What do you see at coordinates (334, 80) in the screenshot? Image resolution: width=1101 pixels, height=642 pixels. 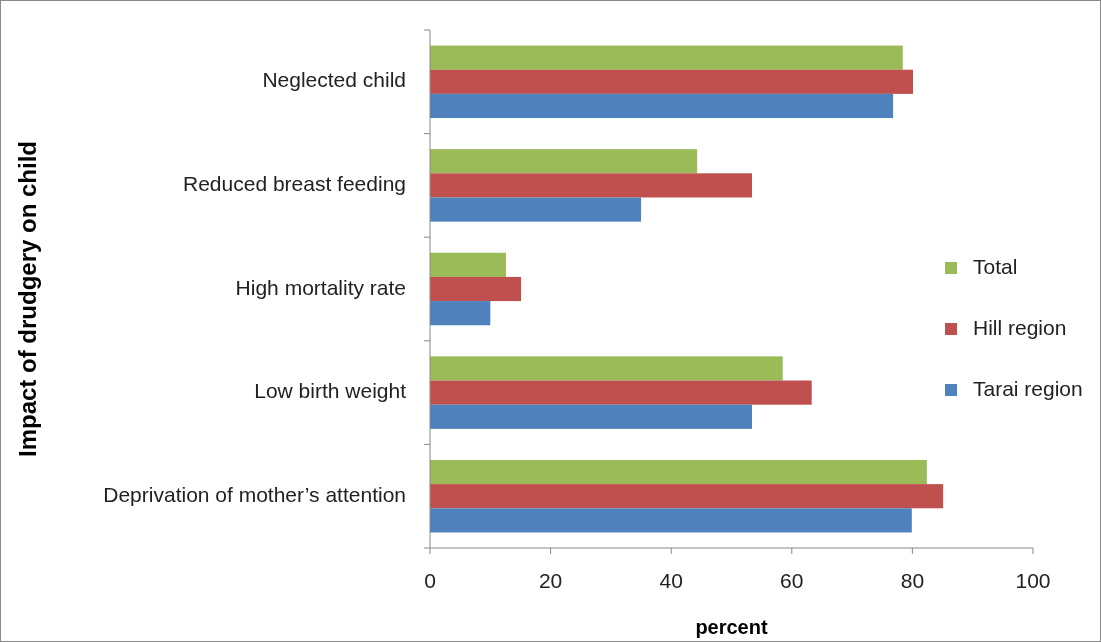 I see `y-tick-label: Neglected child` at bounding box center [334, 80].